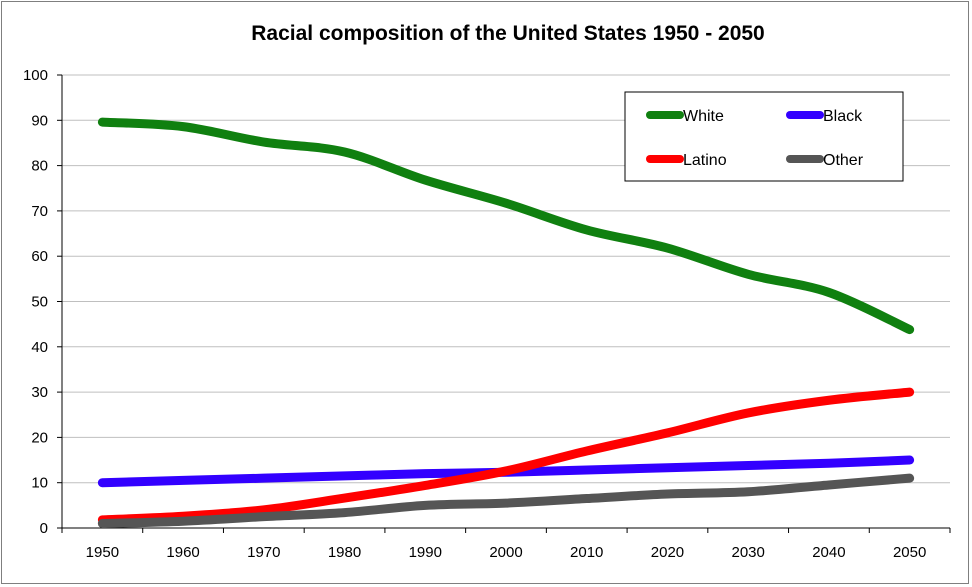  What do you see at coordinates (39, 392) in the screenshot?
I see `y-tick-label: 30` at bounding box center [39, 392].